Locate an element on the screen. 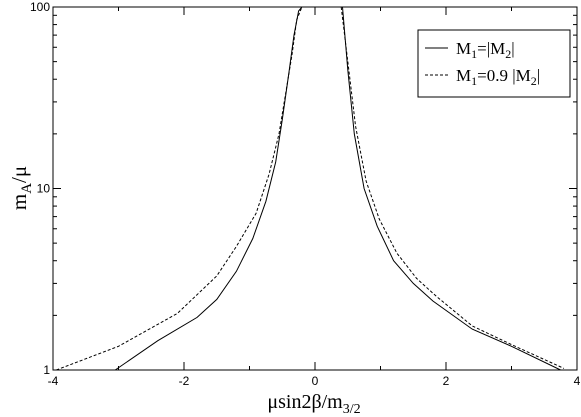  y-tick-label: 10 is located at coordinates (44, 189).